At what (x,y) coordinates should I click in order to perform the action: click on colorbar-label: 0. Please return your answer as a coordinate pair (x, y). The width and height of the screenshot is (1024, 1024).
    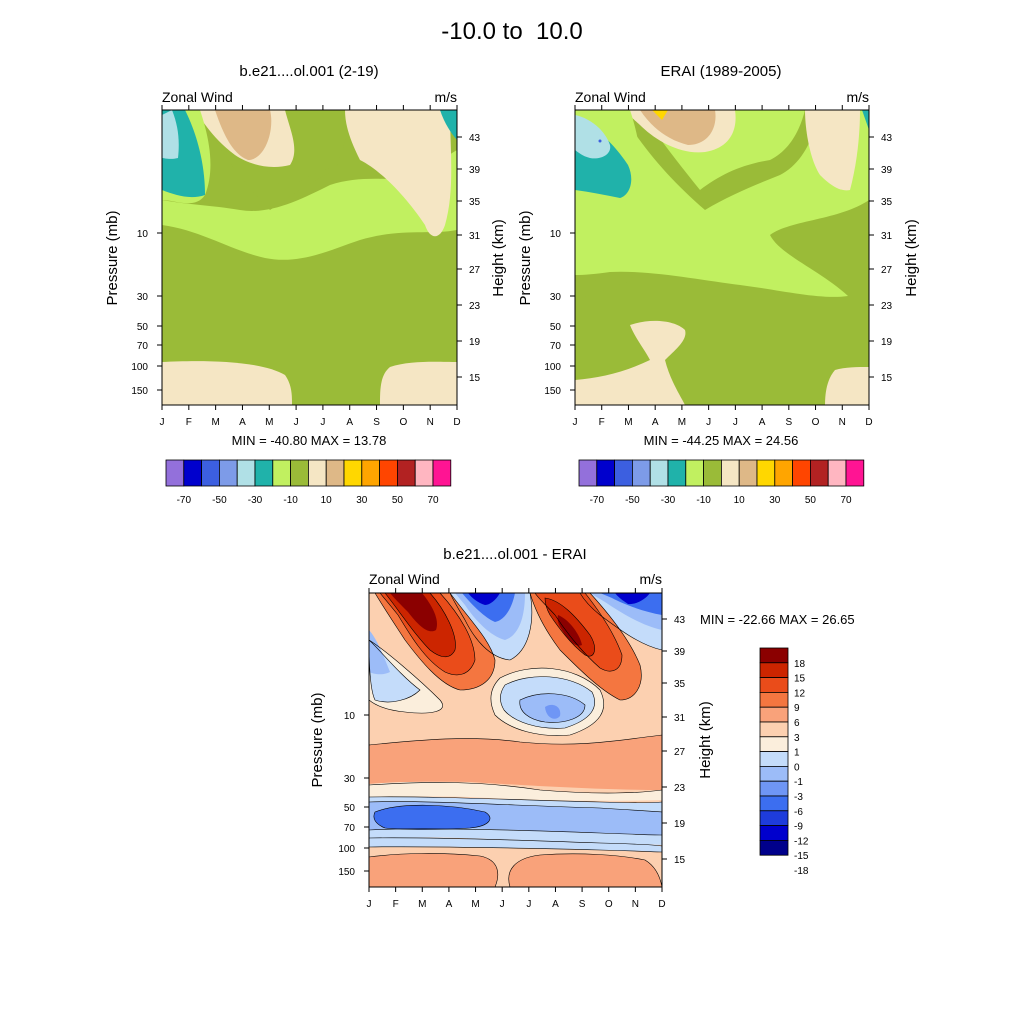
    Looking at the image, I should click on (797, 767).